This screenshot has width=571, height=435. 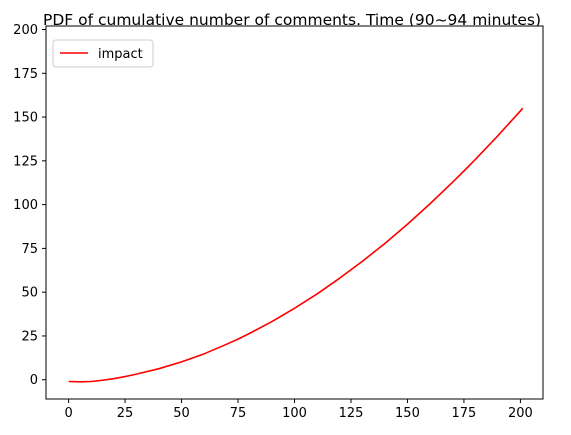 What do you see at coordinates (181, 413) in the screenshot?
I see `x-tick-label: 50` at bounding box center [181, 413].